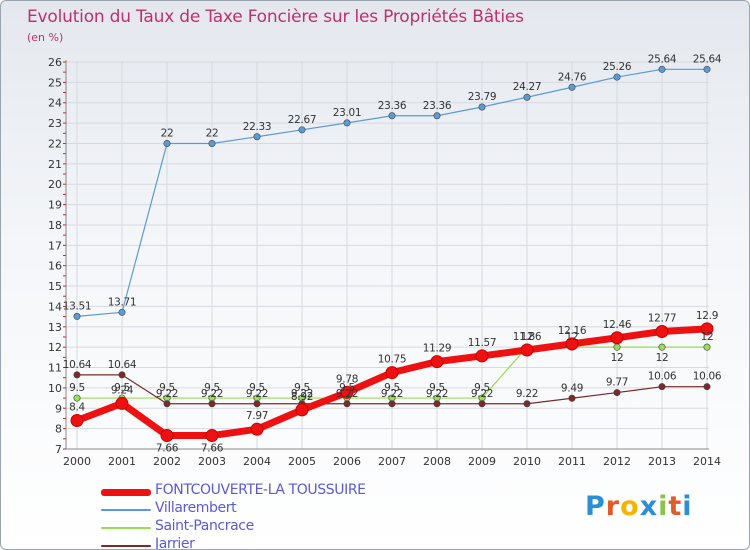 This screenshot has height=550, width=750. I want to click on y-tick-label: 9, so click(58, 408).